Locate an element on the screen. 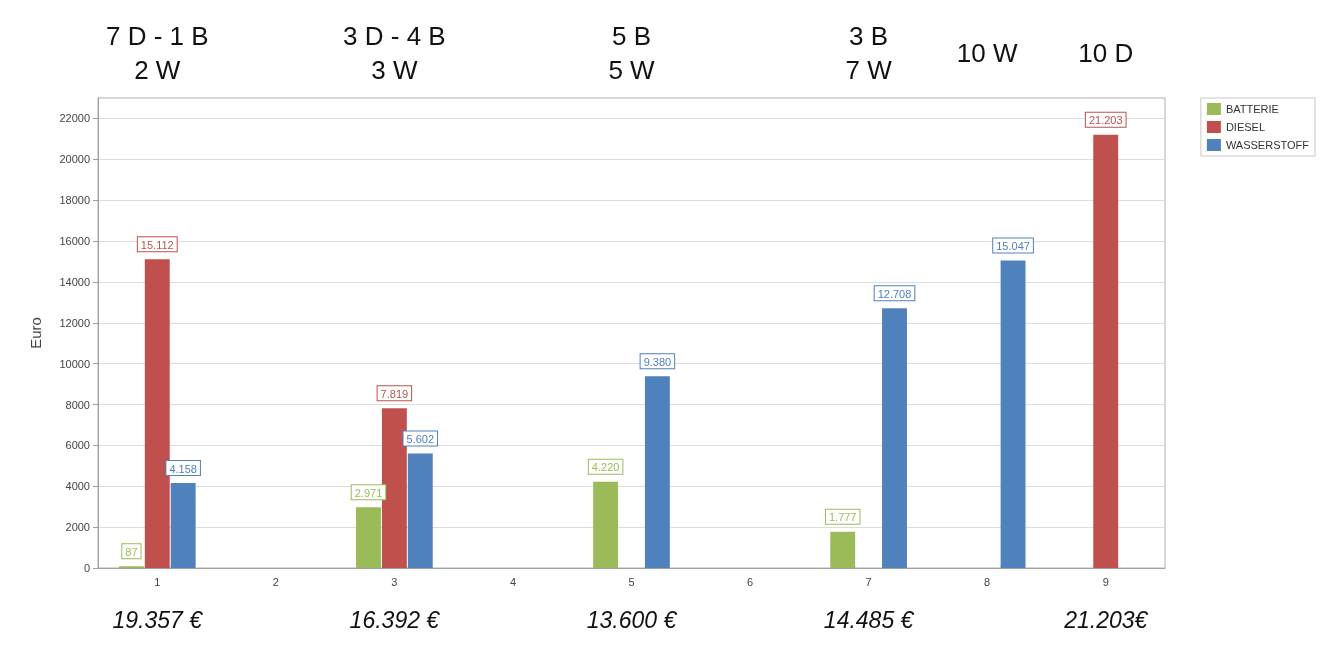  data-label: 2.971 is located at coordinates (368, 492).